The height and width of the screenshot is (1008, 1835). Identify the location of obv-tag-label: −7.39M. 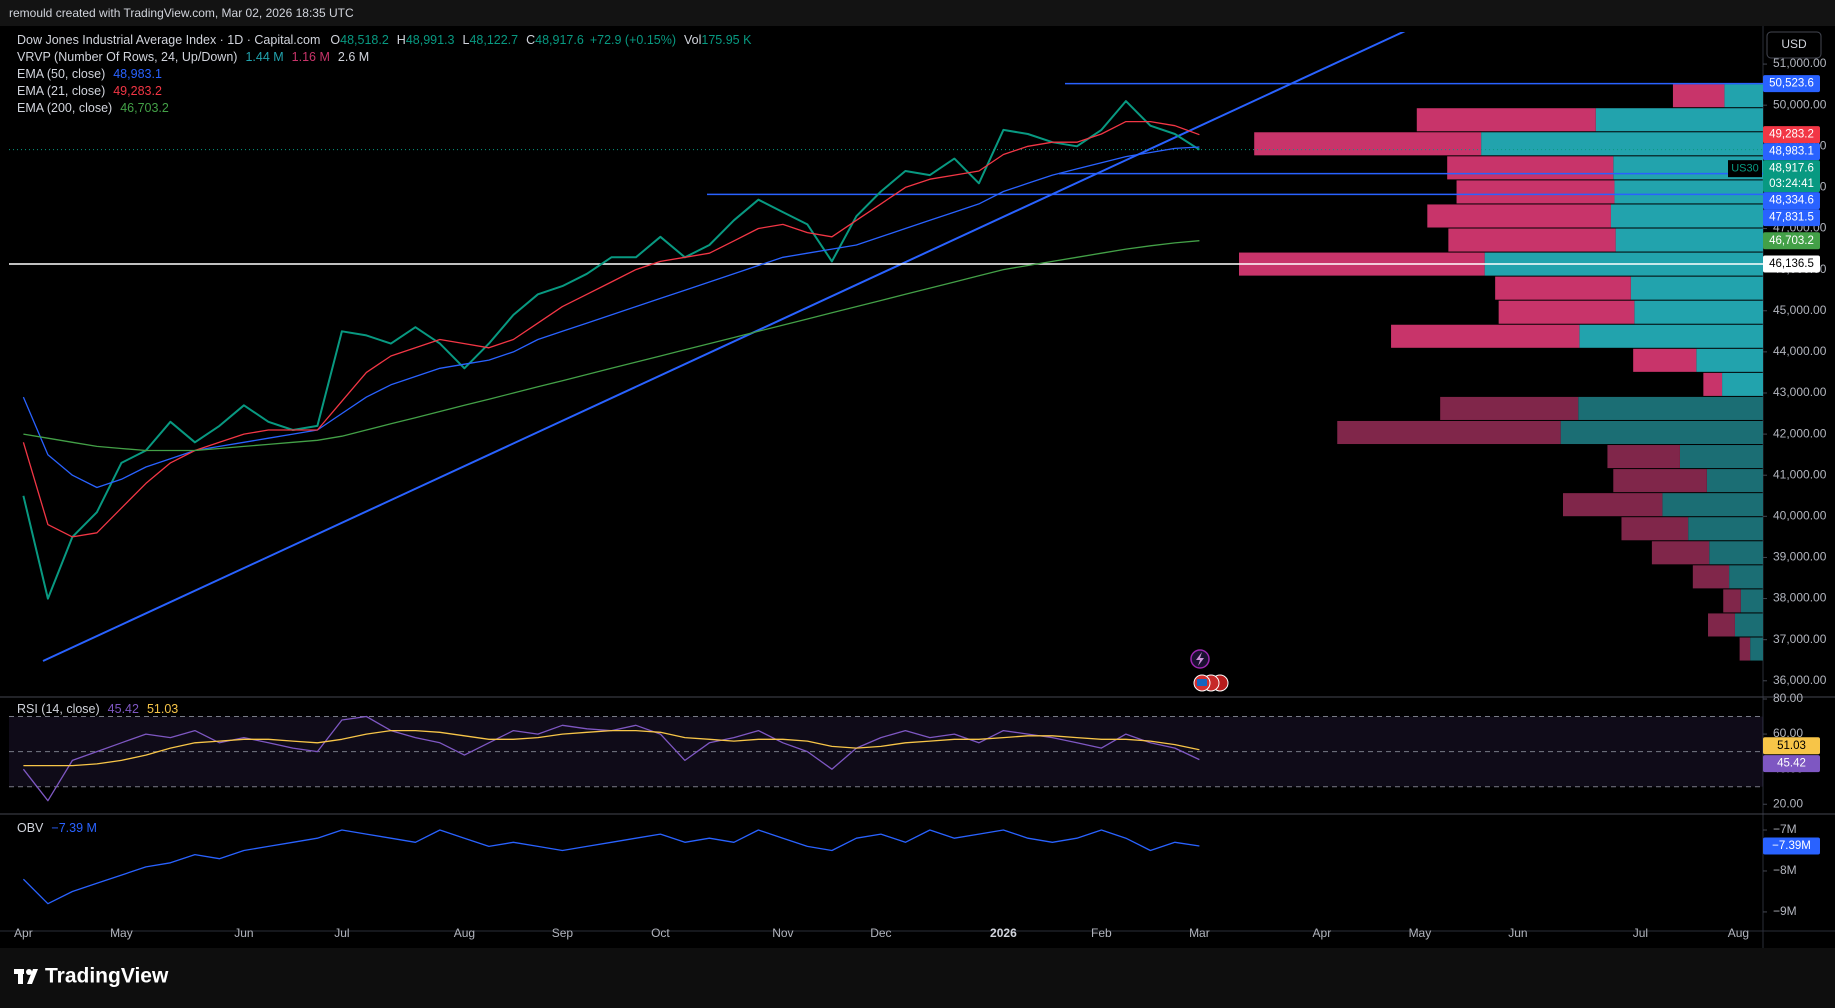
(1791, 846).